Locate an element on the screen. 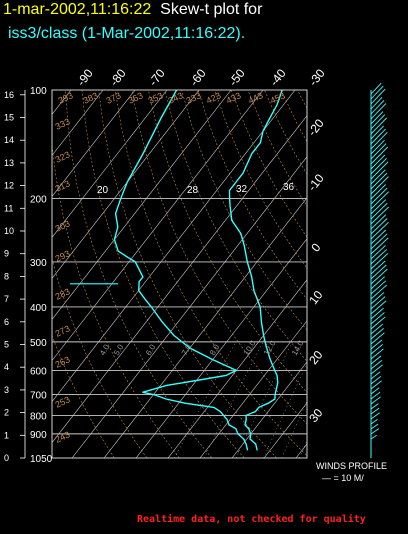  title-text: Skew-t plot for is located at coordinates (206, 9).